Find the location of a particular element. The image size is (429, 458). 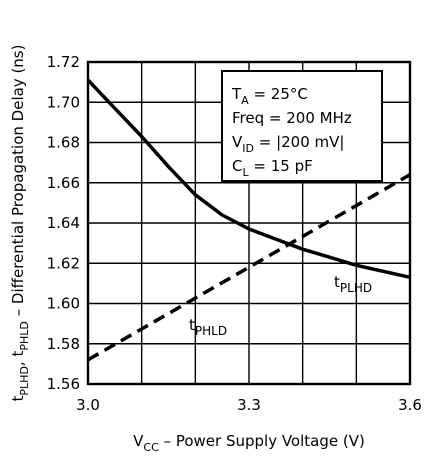

y-tick-label: 1.64 is located at coordinates (63, 223).